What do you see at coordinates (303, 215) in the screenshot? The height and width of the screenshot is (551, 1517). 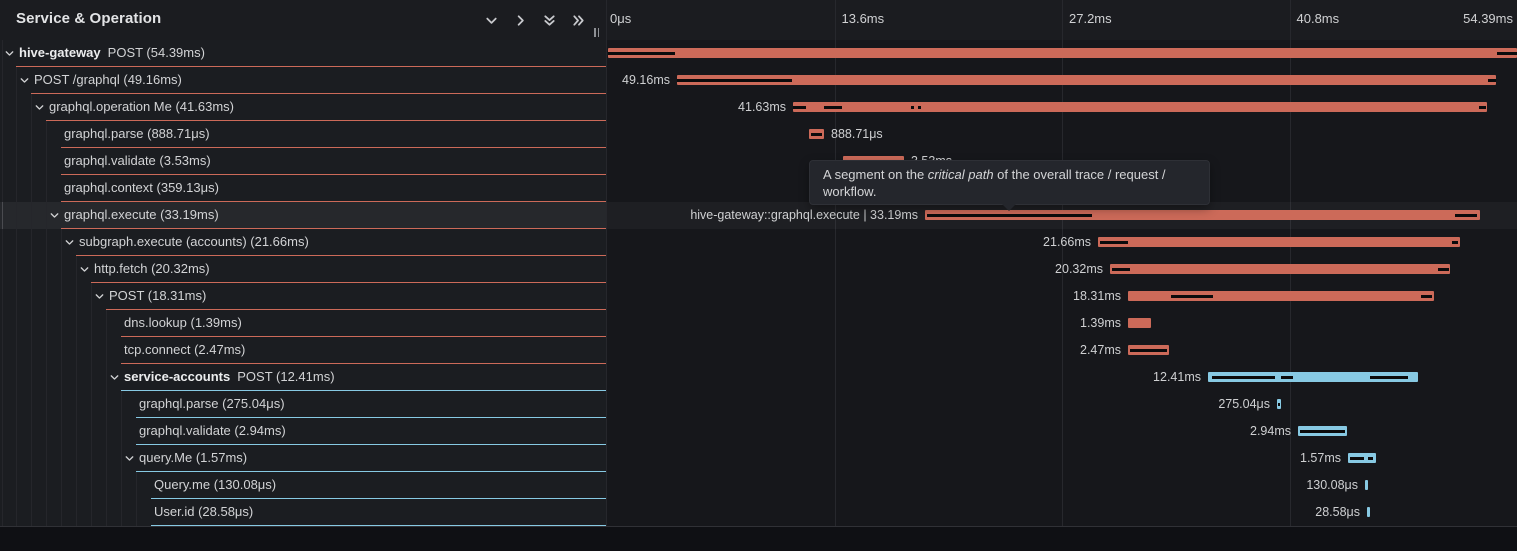 I see `span-tree-row: graphql.execute (33.19ms)` at bounding box center [303, 215].